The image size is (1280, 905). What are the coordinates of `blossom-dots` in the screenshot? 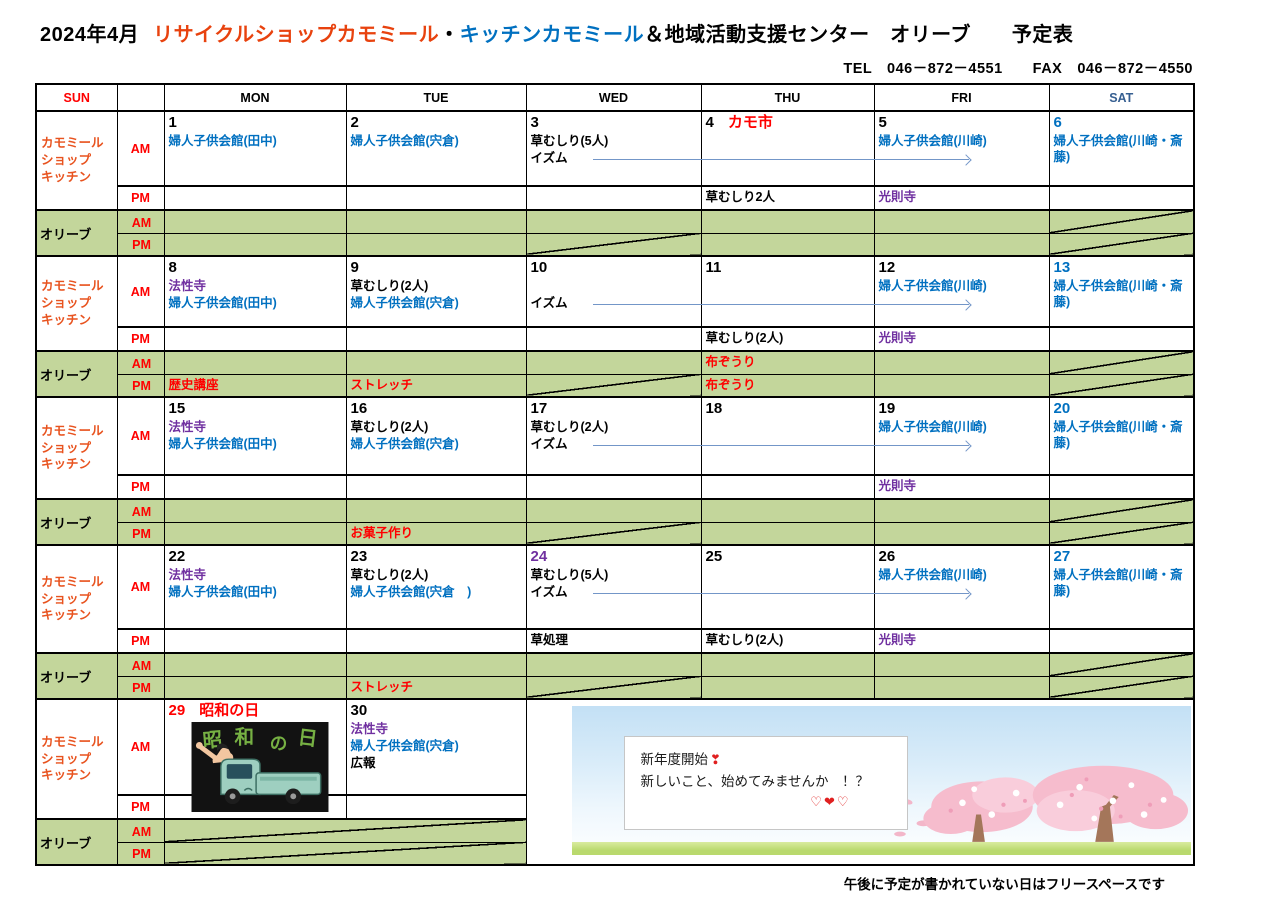 It's located at (1050, 798).